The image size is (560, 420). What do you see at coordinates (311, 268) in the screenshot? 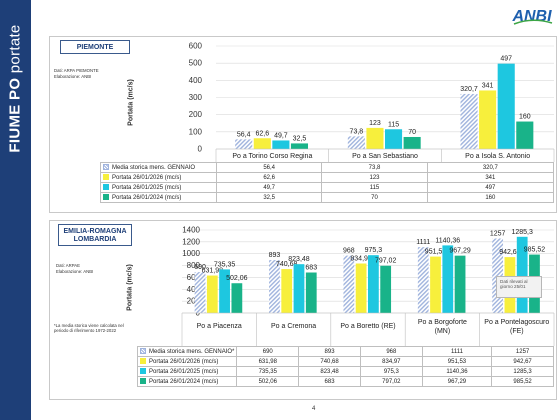
I see `data-label: 683` at bounding box center [311, 268].